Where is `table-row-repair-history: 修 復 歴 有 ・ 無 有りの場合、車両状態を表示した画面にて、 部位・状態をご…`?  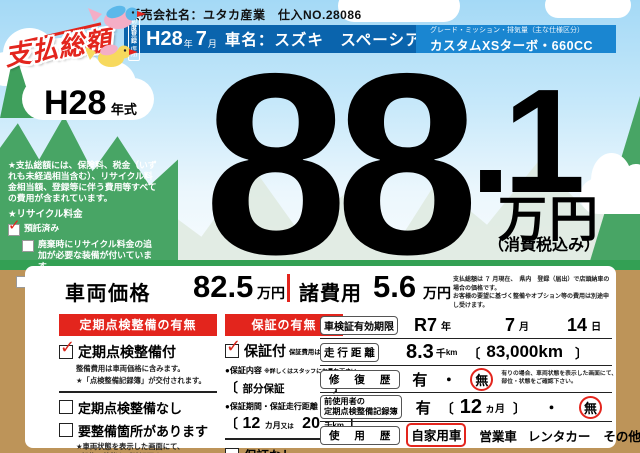
table-row-repair-history: 修 復 歴 有 ・ 無 有りの場合、車両状態を表示した画面にて、 部位・状態をご… is located at coordinates (468, 379).